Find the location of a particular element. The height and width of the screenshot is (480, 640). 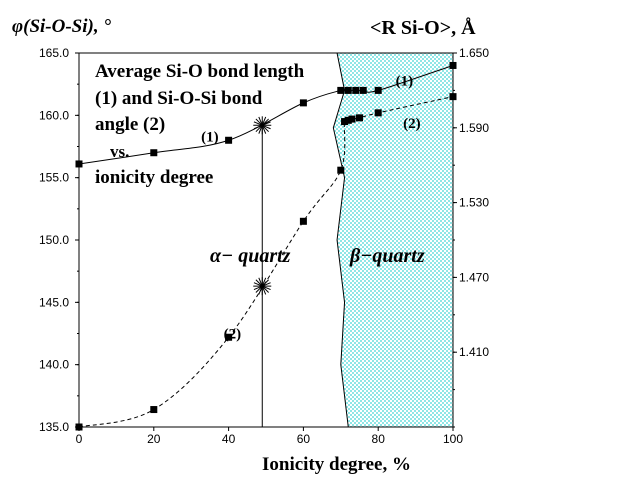

y-left-tick-label: 135.0 is located at coordinates (54, 427).